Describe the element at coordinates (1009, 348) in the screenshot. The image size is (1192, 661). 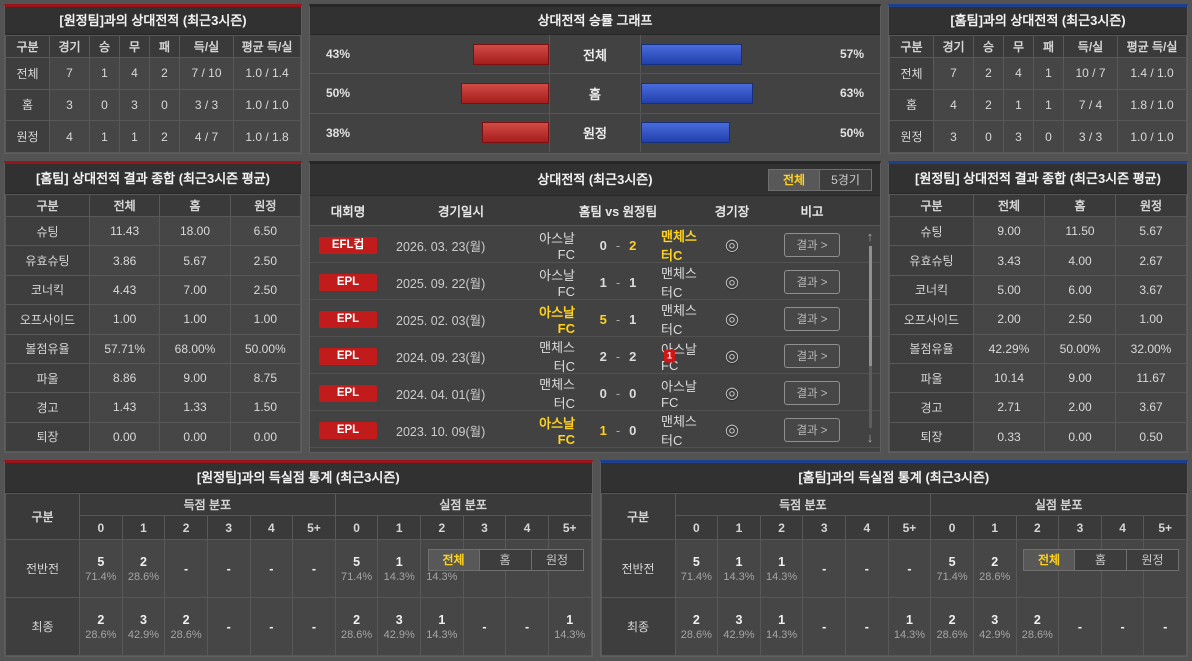
I see `total-cell: 42.29%` at that location.